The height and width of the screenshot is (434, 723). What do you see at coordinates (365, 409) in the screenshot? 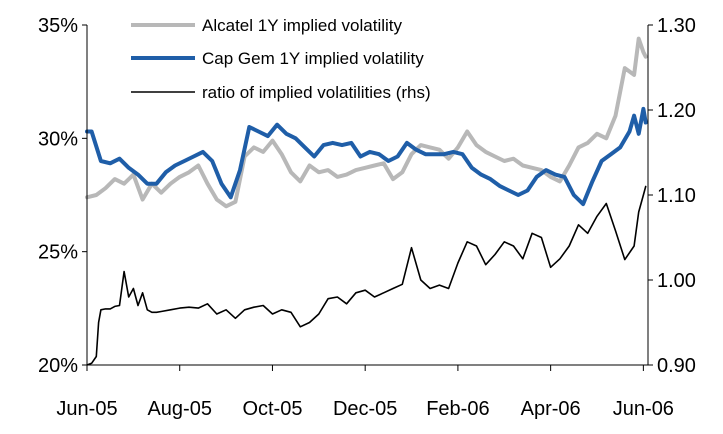
I see `x-tick-label: Dec-05` at bounding box center [365, 409].